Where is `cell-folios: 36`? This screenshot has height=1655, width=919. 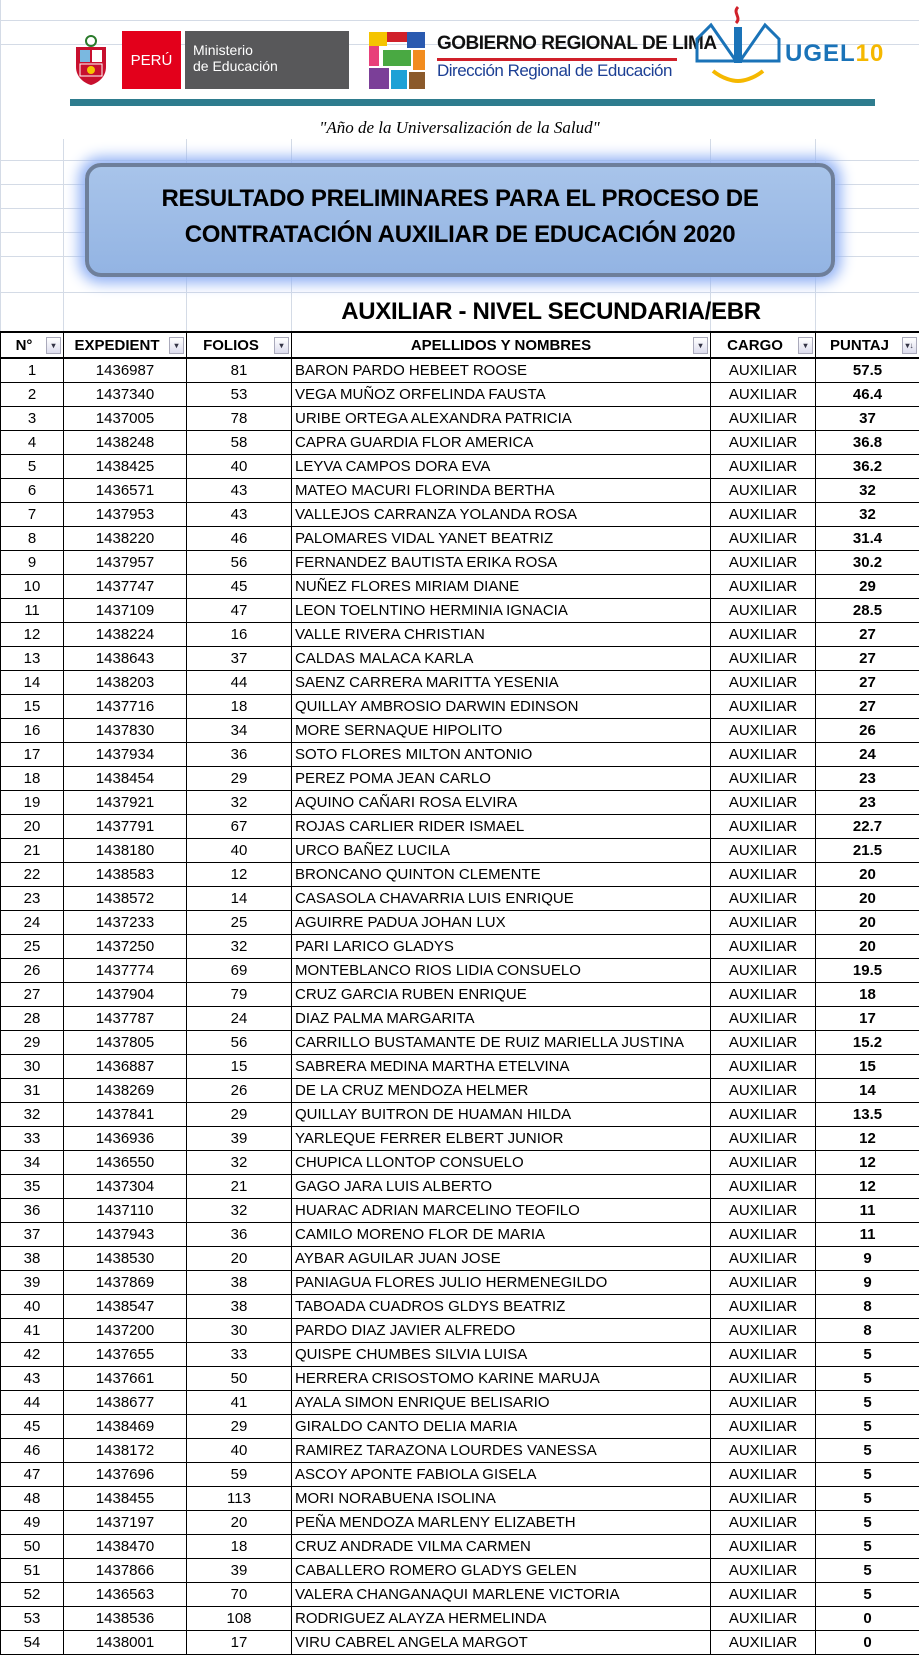 cell-folios: 36 is located at coordinates (239, 754).